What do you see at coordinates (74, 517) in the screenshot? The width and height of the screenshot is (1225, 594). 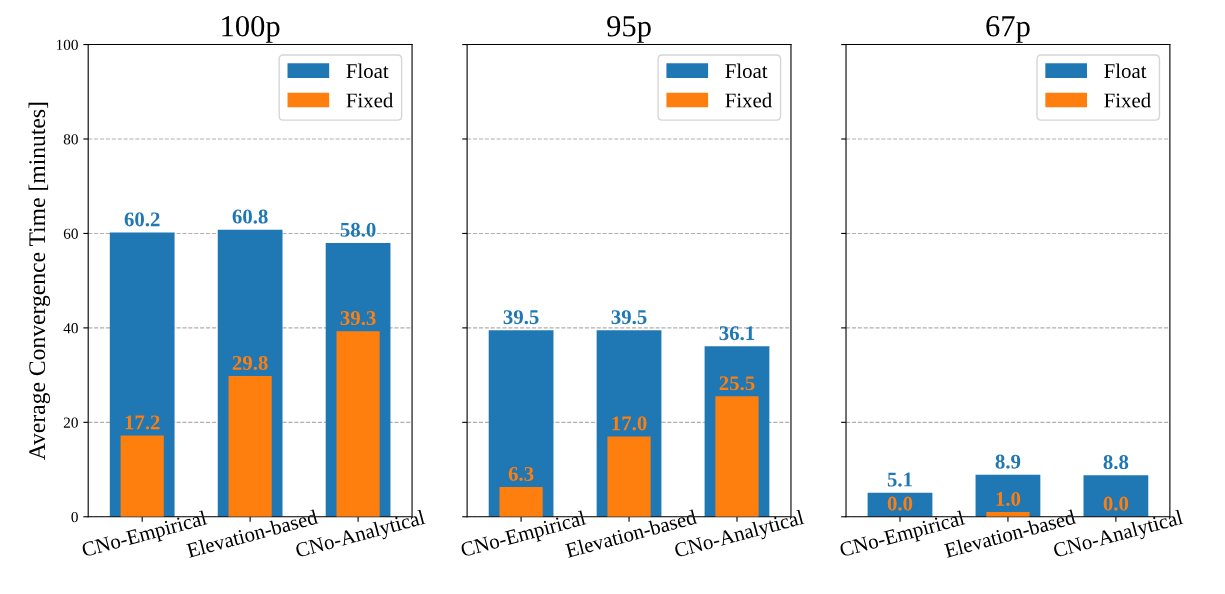 I see `y-tick-label: 0` at bounding box center [74, 517].